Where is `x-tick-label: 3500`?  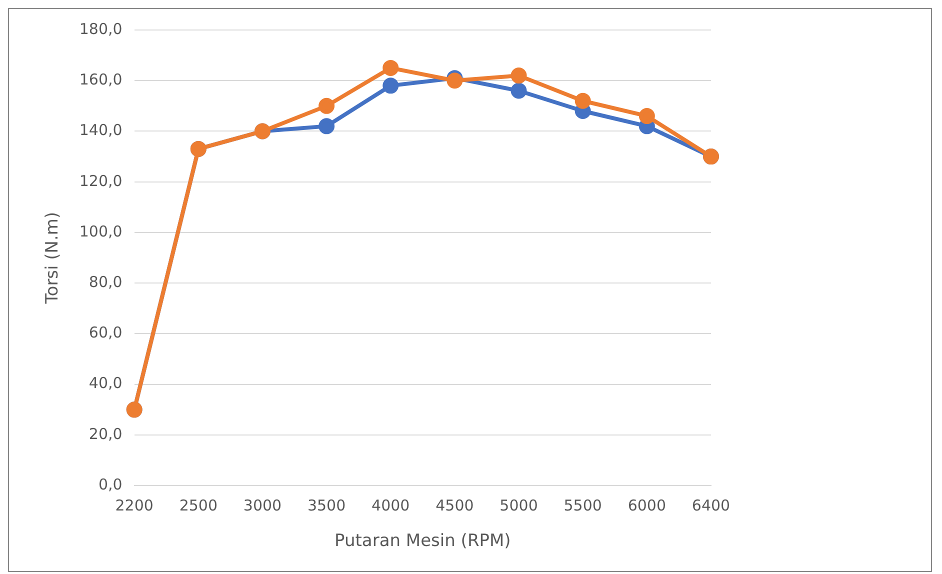
x-tick-label: 3500 is located at coordinates (326, 505).